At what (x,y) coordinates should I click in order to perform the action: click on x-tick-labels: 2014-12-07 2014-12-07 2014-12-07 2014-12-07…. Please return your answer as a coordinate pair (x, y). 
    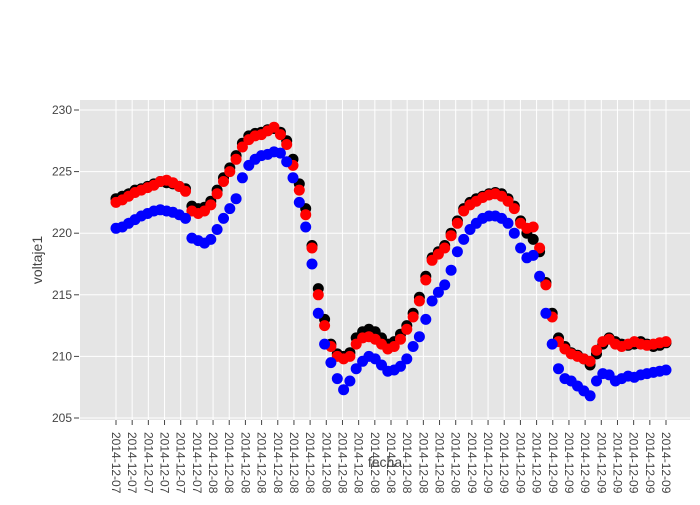
    Looking at the image, I should click on (391, 457).